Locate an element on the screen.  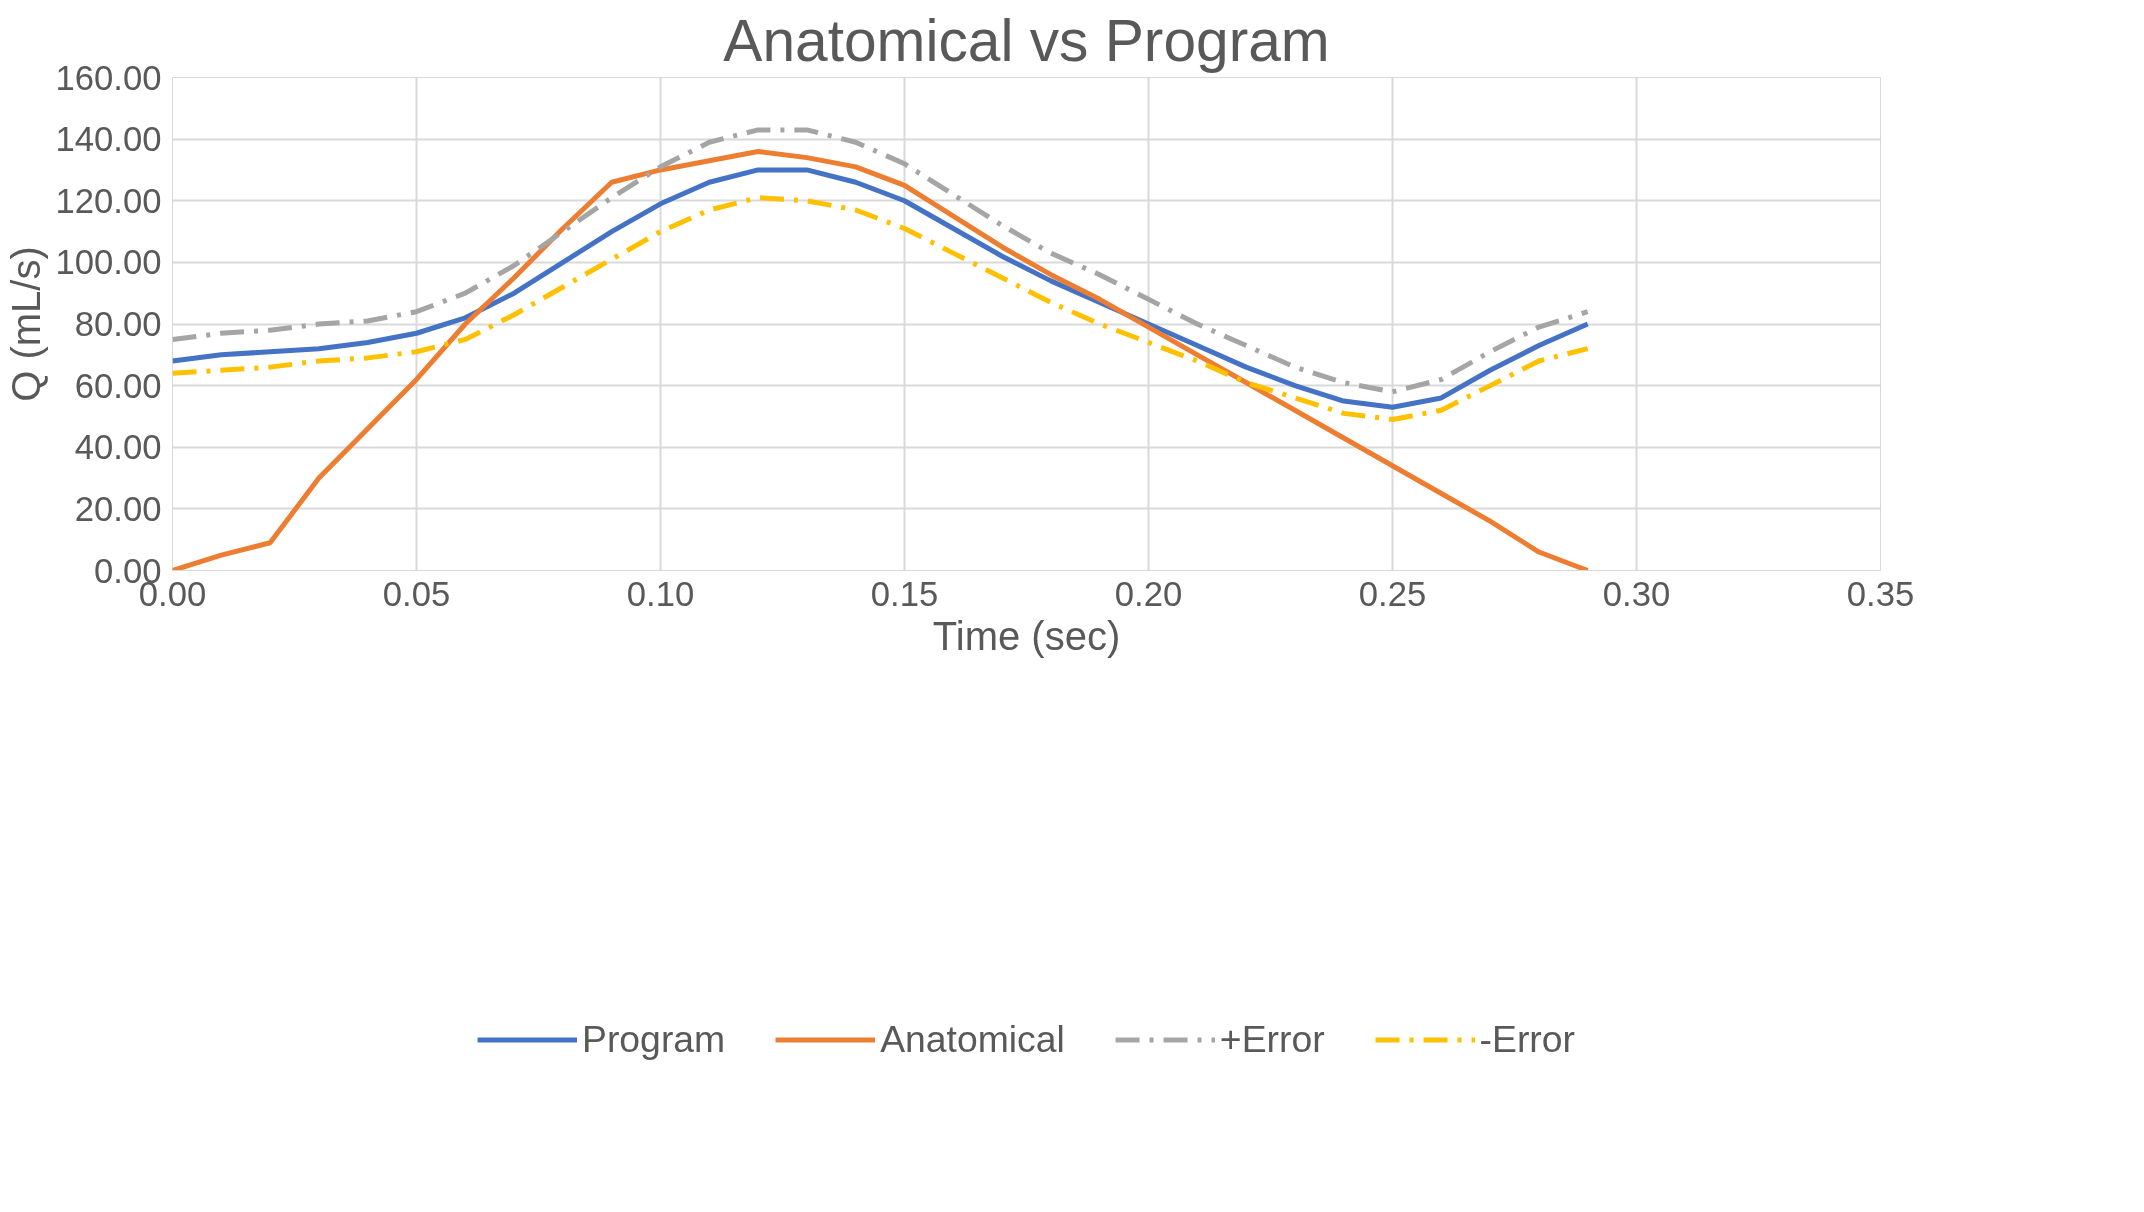
y-tick-label: 120.00 is located at coordinates (108, 200).